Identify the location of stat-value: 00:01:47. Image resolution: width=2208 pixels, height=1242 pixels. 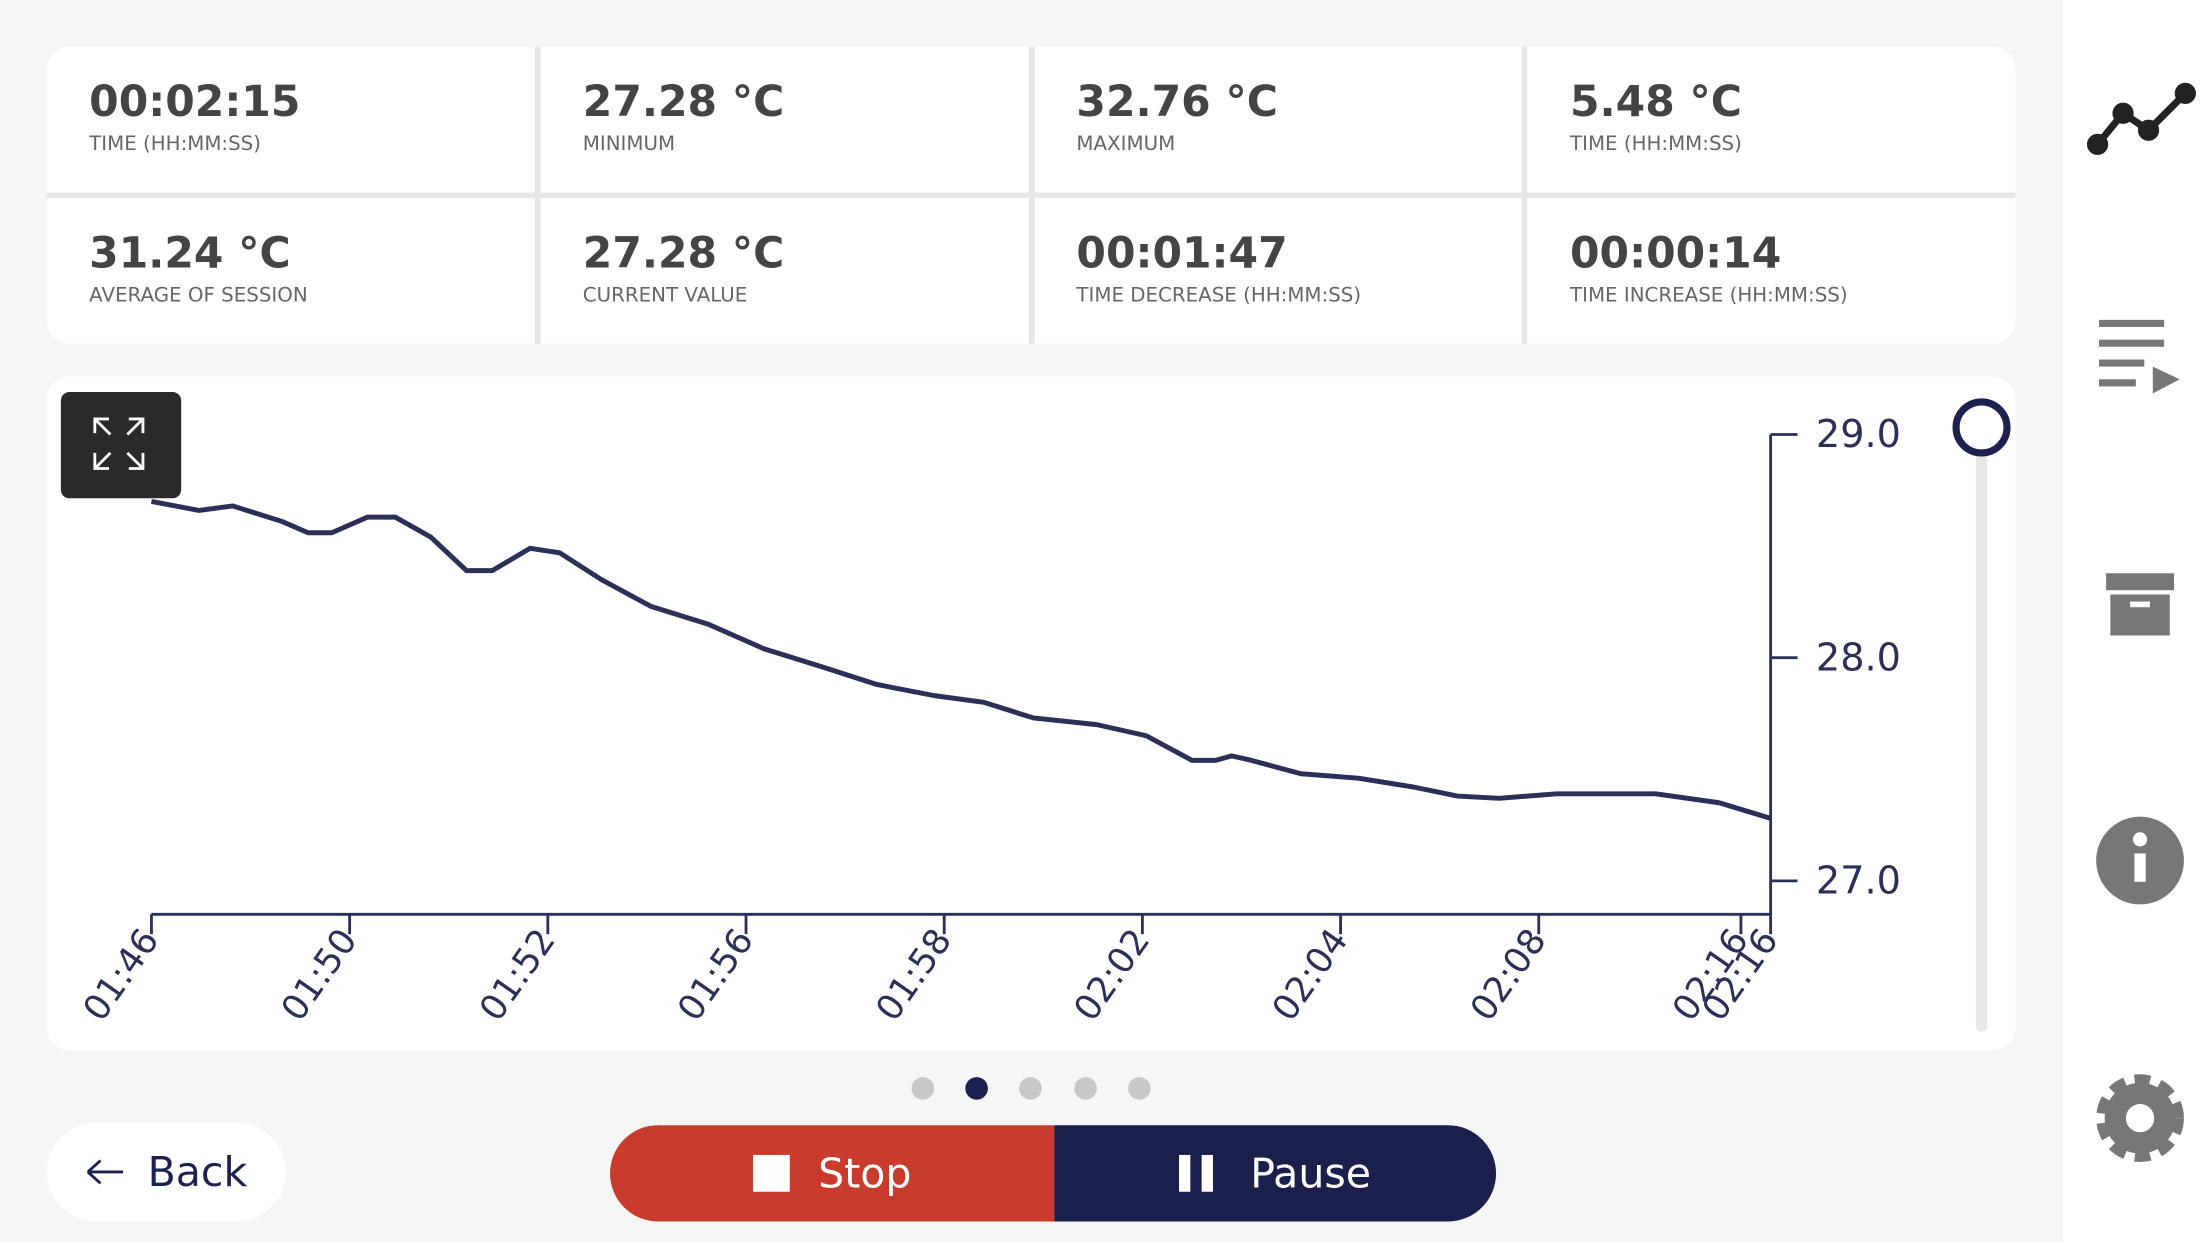
(1182, 254).